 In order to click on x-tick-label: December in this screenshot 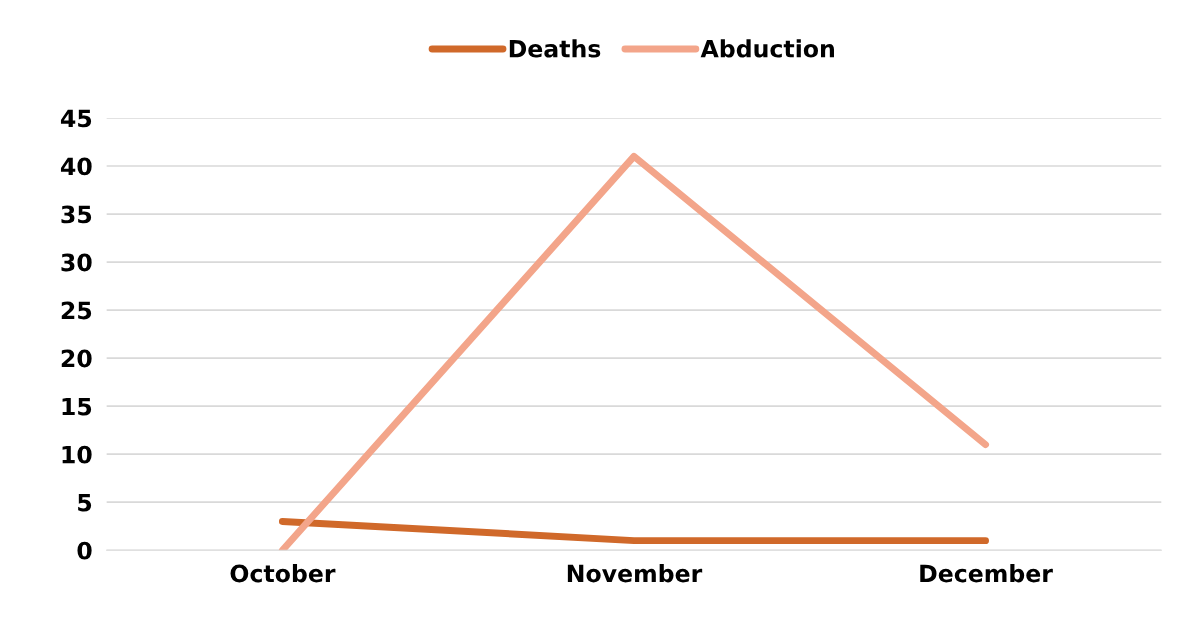, I will do `click(986, 573)`.